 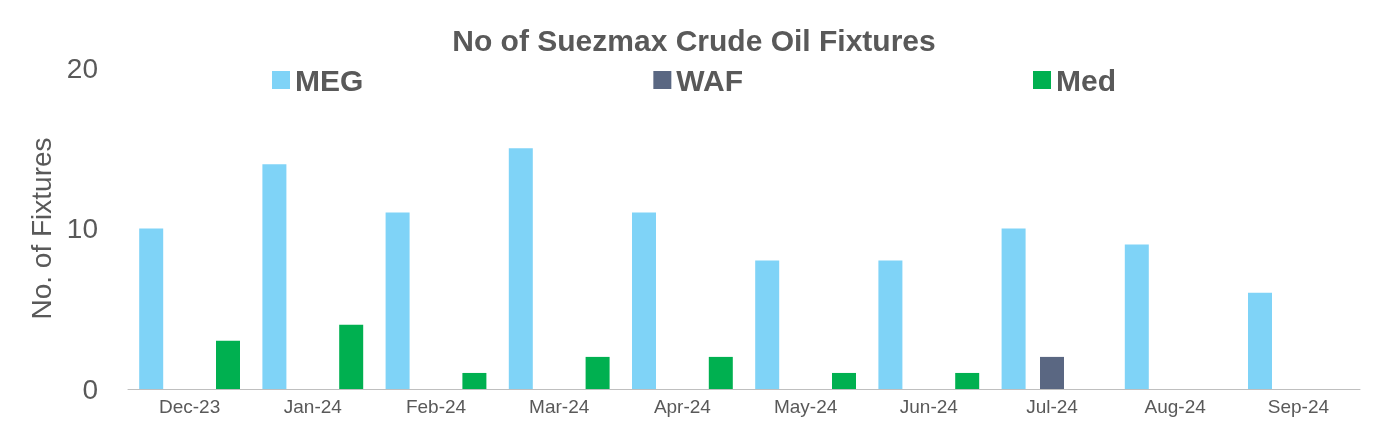 What do you see at coordinates (82, 68) in the screenshot?
I see `y-tick-label: 20` at bounding box center [82, 68].